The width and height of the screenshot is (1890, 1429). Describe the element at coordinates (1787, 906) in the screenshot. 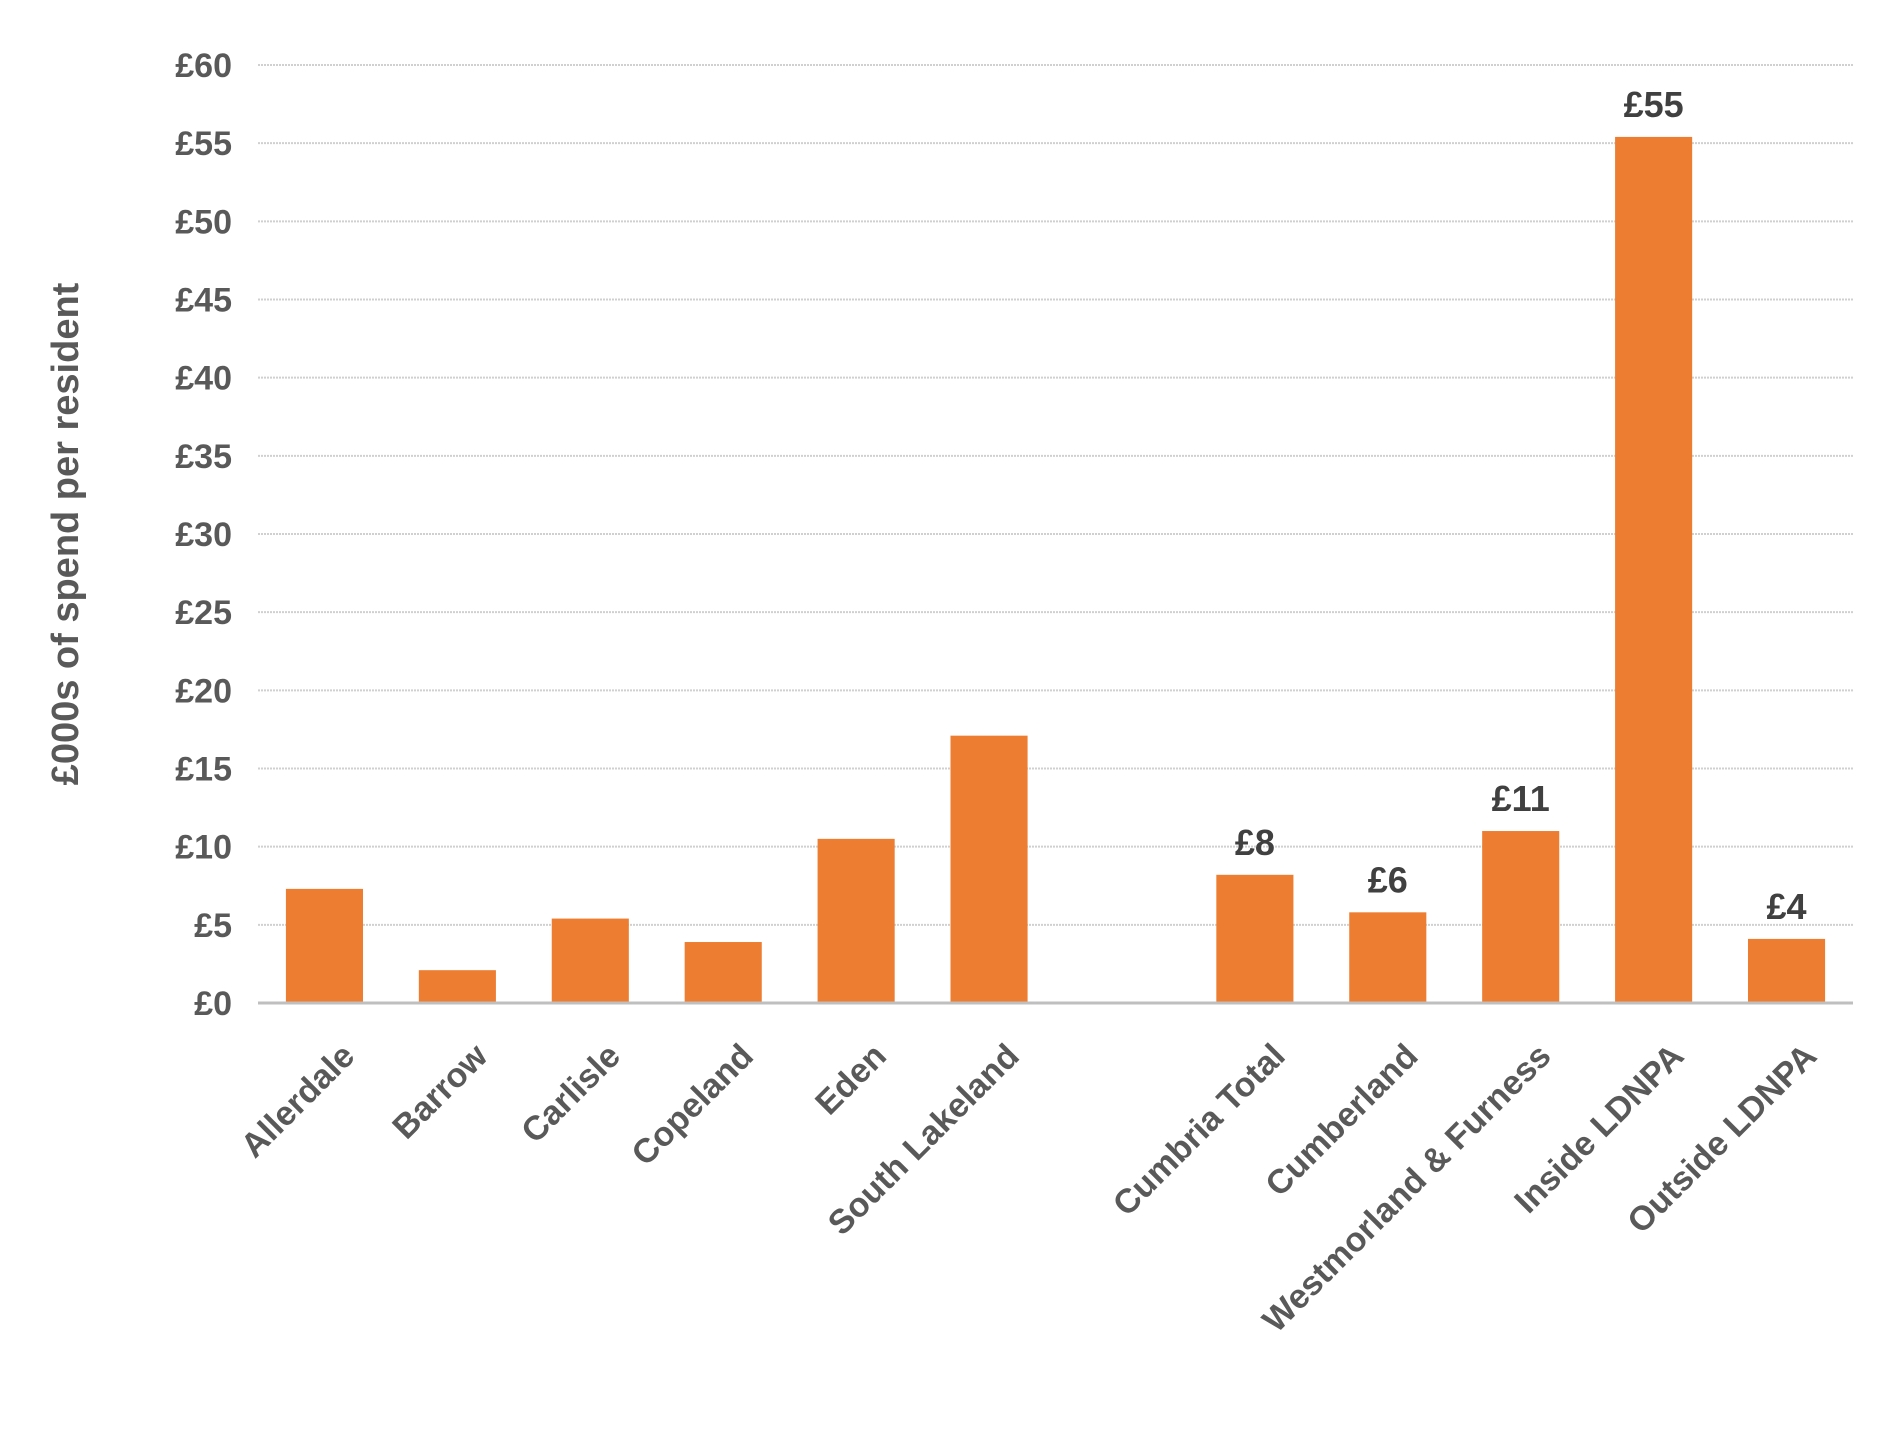

I see `data-label: £4` at that location.